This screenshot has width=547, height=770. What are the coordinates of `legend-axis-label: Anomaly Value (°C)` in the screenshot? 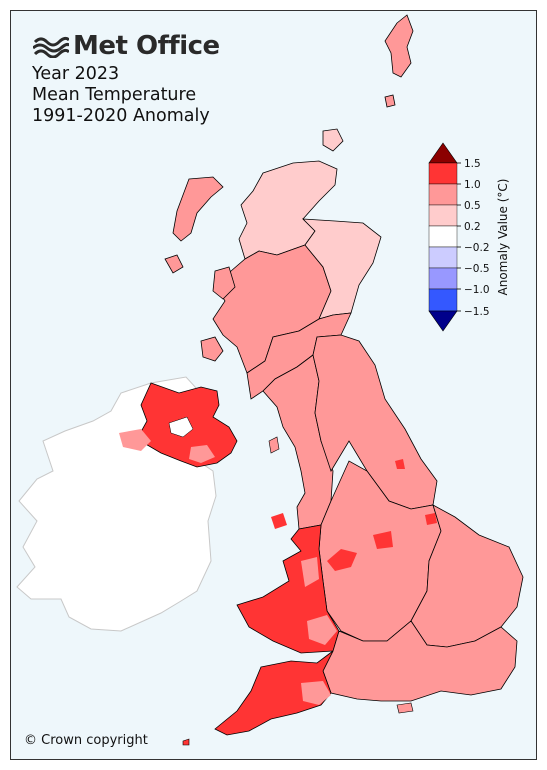 It's located at (503, 237).